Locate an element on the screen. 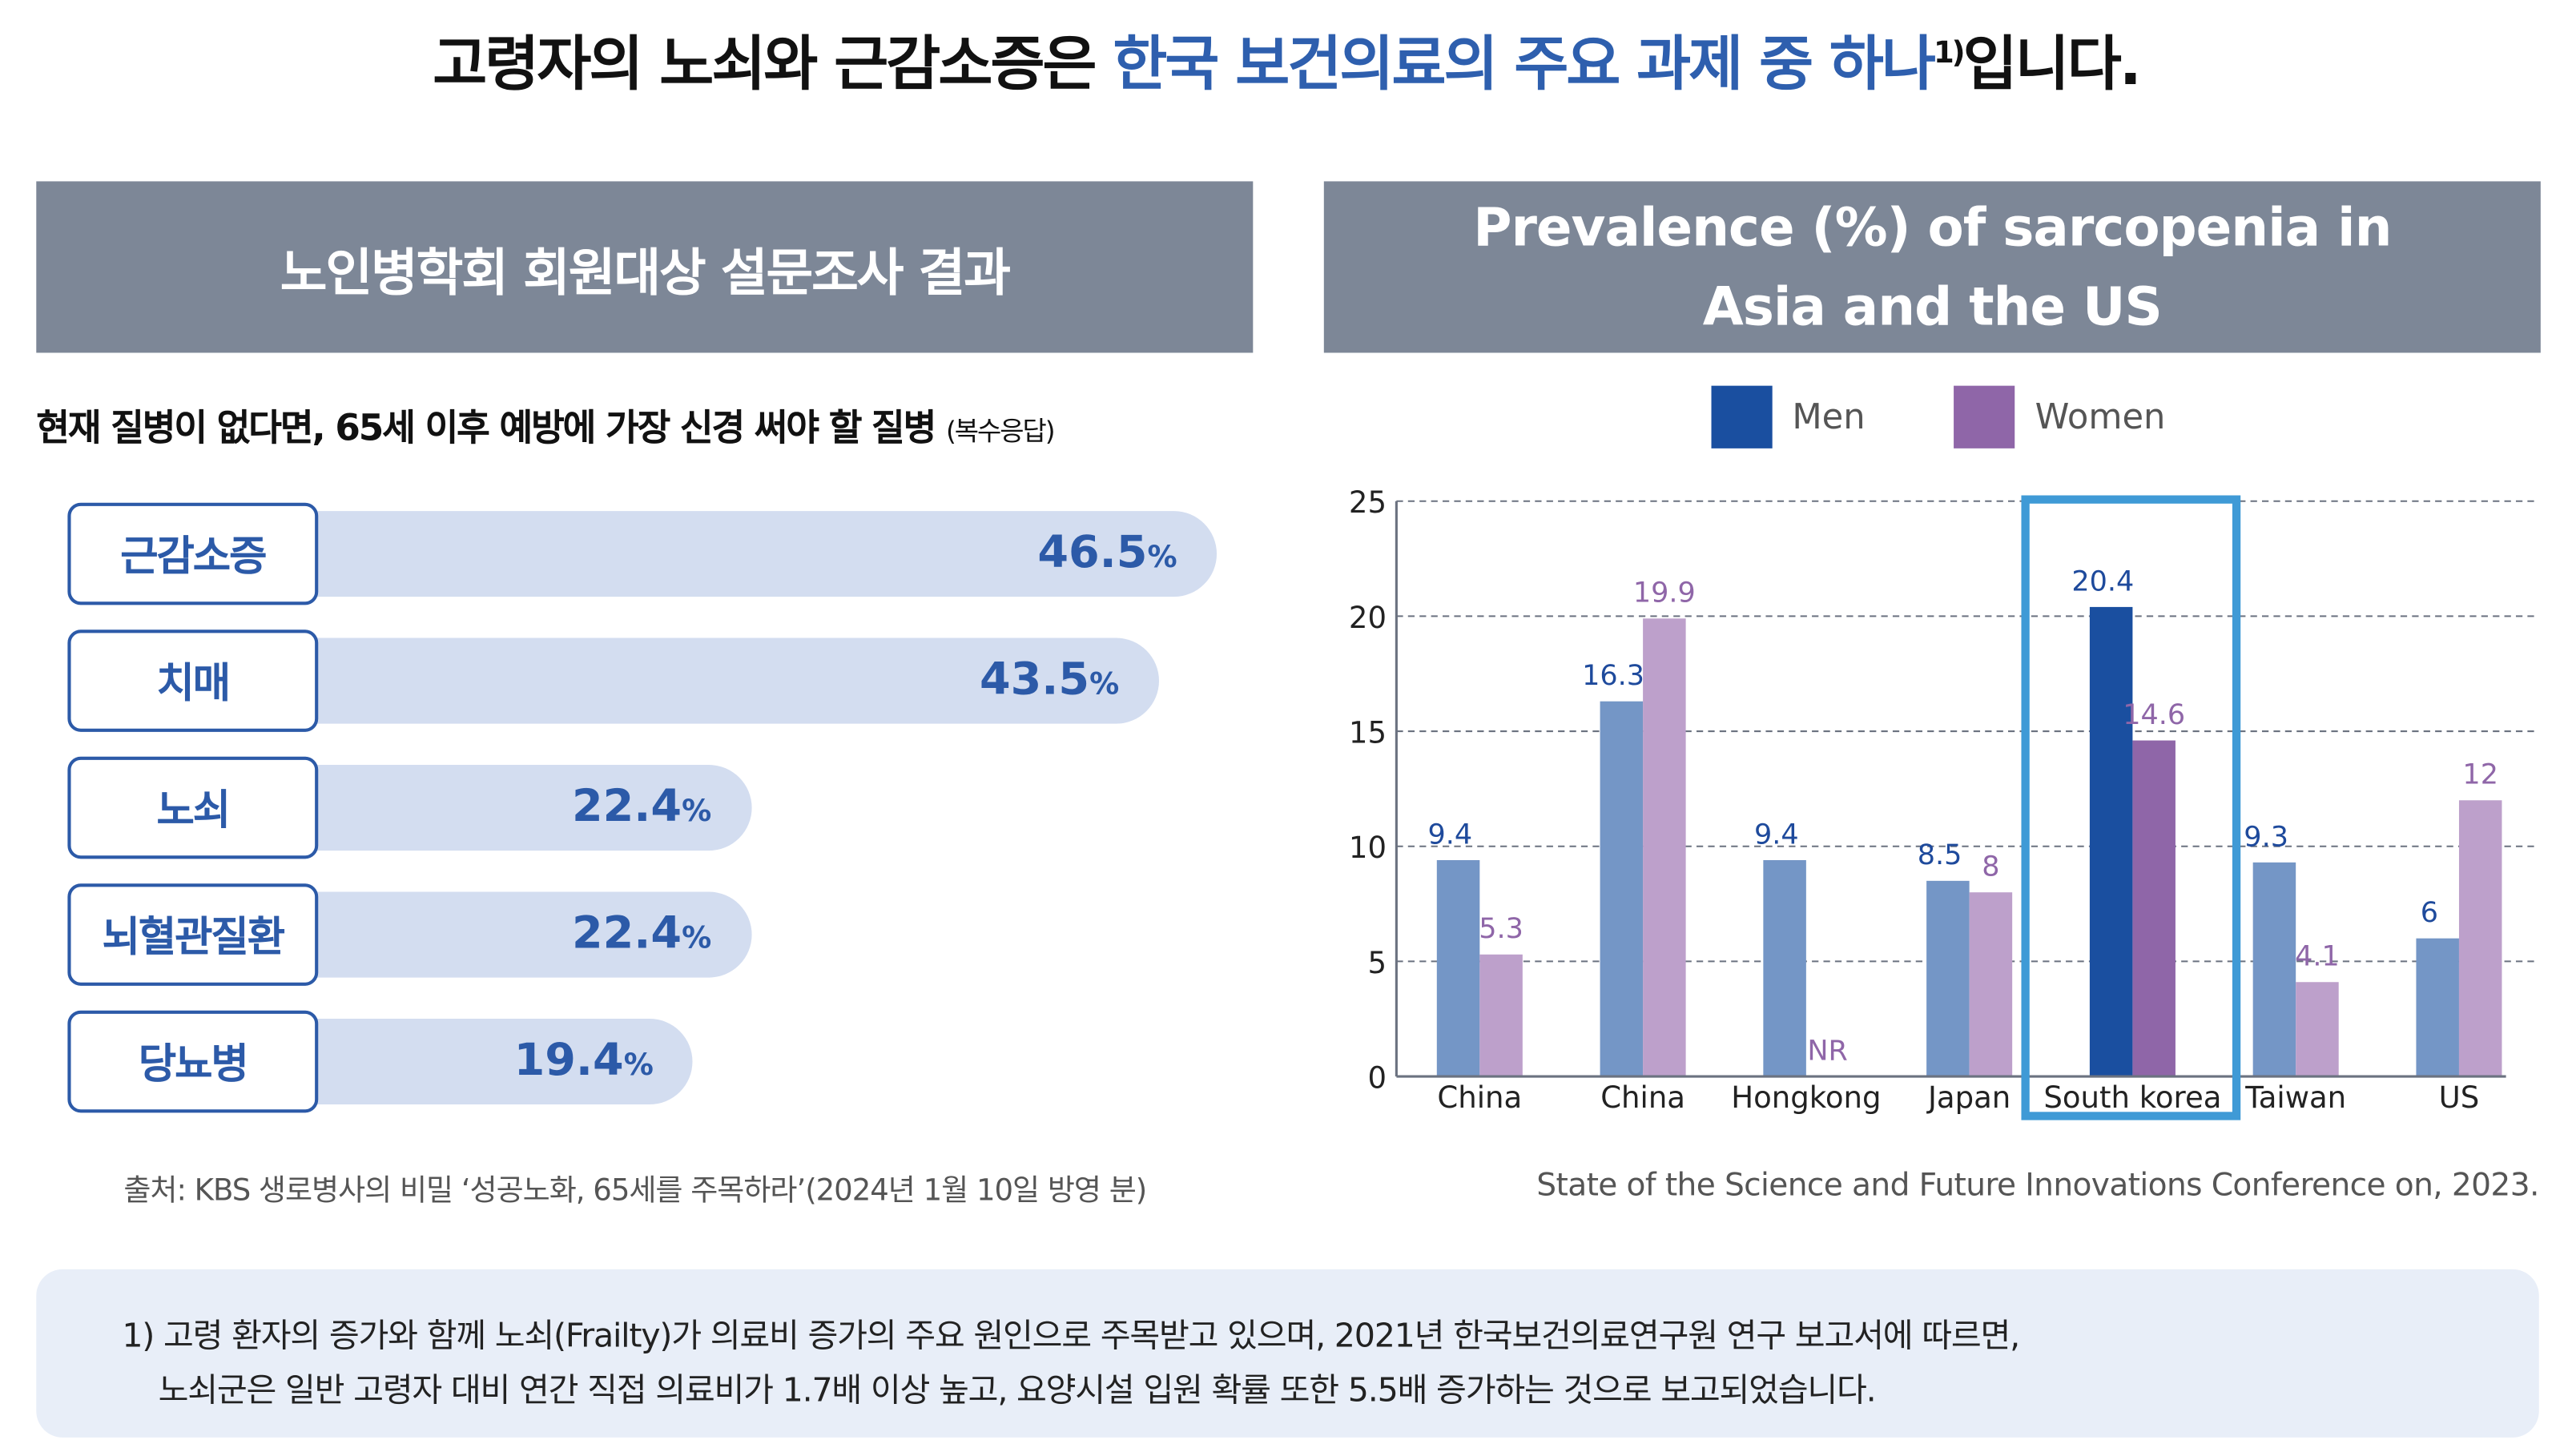 This screenshot has width=2572, height=1456. data-label: 19.9 is located at coordinates (1664, 593).